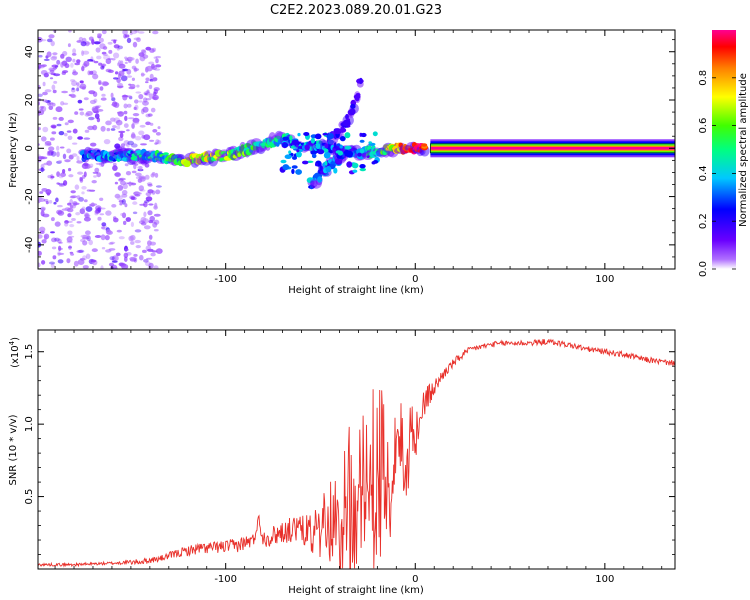 This screenshot has width=750, height=600. I want to click on snr-y-multiplier-exponent: 4, so click(12, 342).